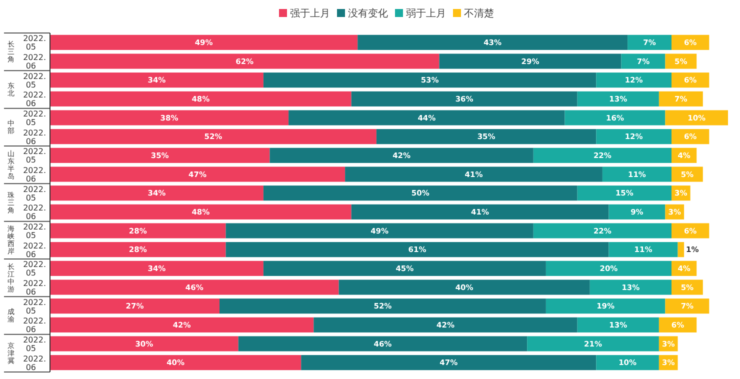 Image resolution: width=740 pixels, height=379 pixels. Describe the element at coordinates (368, 14) in the screenshot. I see `legend-label: 没有变化` at that location.